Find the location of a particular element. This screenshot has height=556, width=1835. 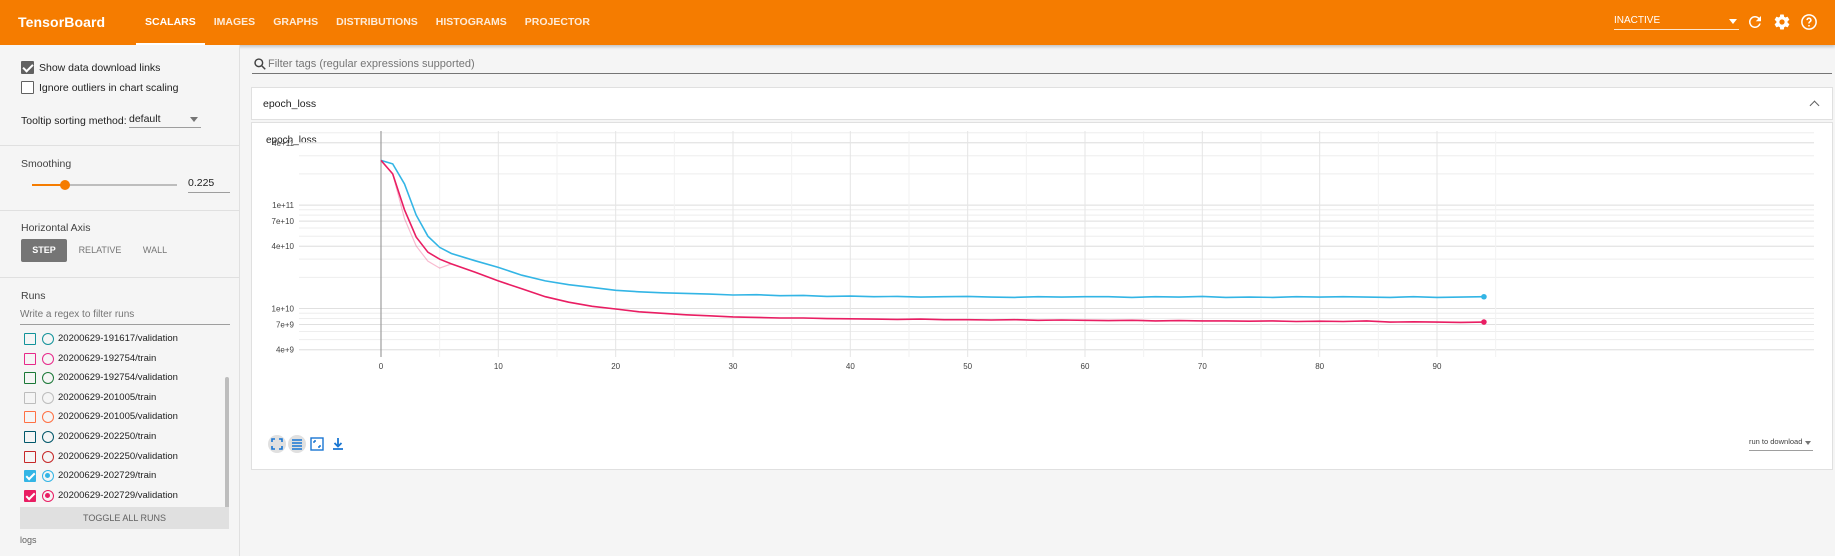

y-tick-label: 4e+10 is located at coordinates (283, 246).